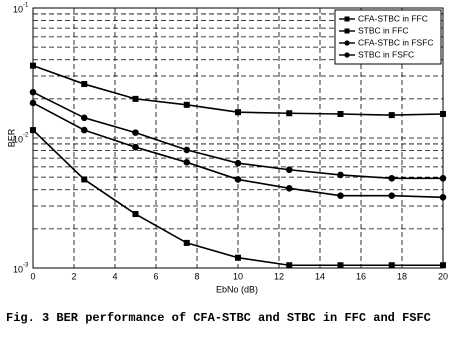  Describe the element at coordinates (11, 137) in the screenshot. I see `y-axis-label: BER` at that location.